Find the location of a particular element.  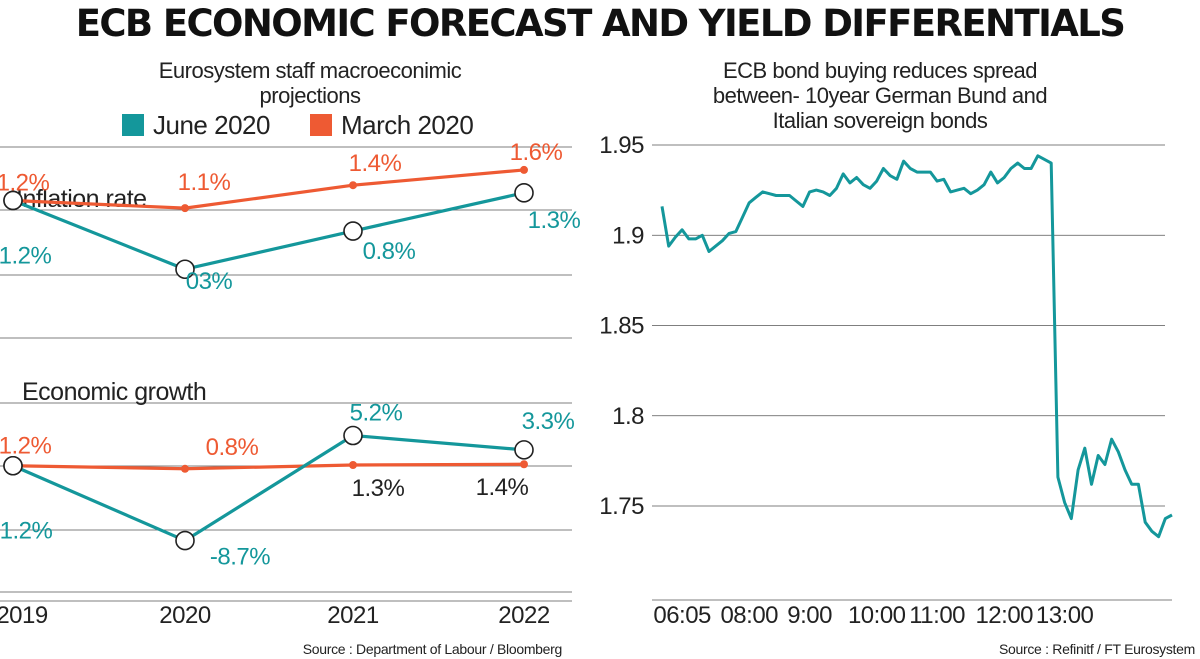

left-x-tick-label: 2022 is located at coordinates (524, 615).